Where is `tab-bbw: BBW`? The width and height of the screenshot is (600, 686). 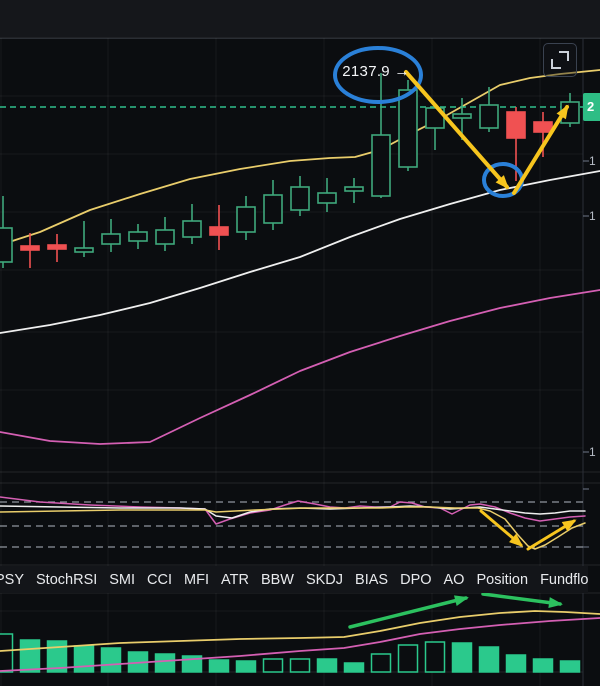
tab-bbw: BBW is located at coordinates (277, 579).